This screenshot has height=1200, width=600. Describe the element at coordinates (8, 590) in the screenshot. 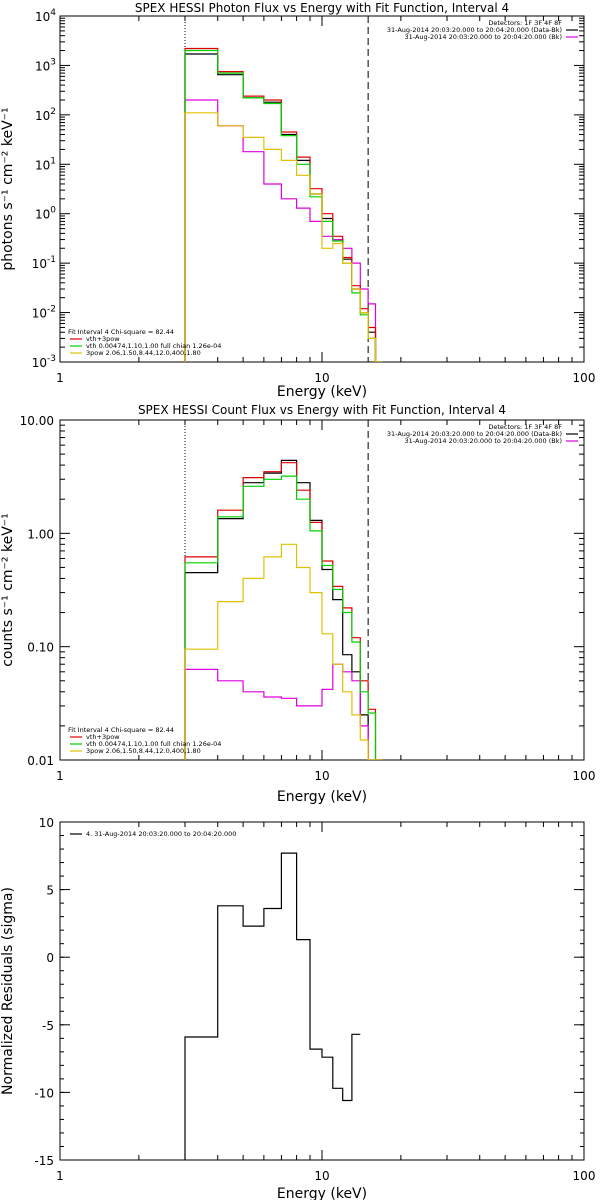

I see `y-axis-label: counts s⁻¹ cm⁻² keV⁻¹` at that location.